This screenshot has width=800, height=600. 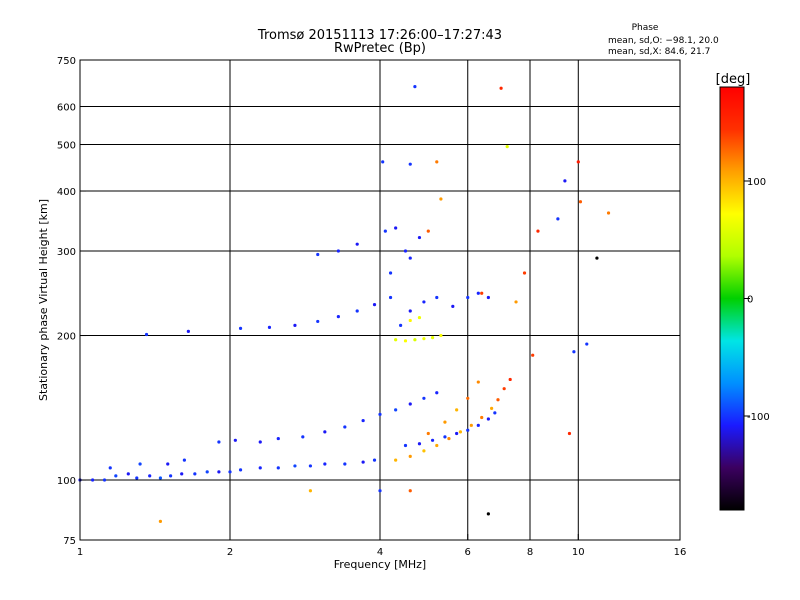 I want to click on colorbar-ticks: 100 0 -100, so click(x=757, y=300).